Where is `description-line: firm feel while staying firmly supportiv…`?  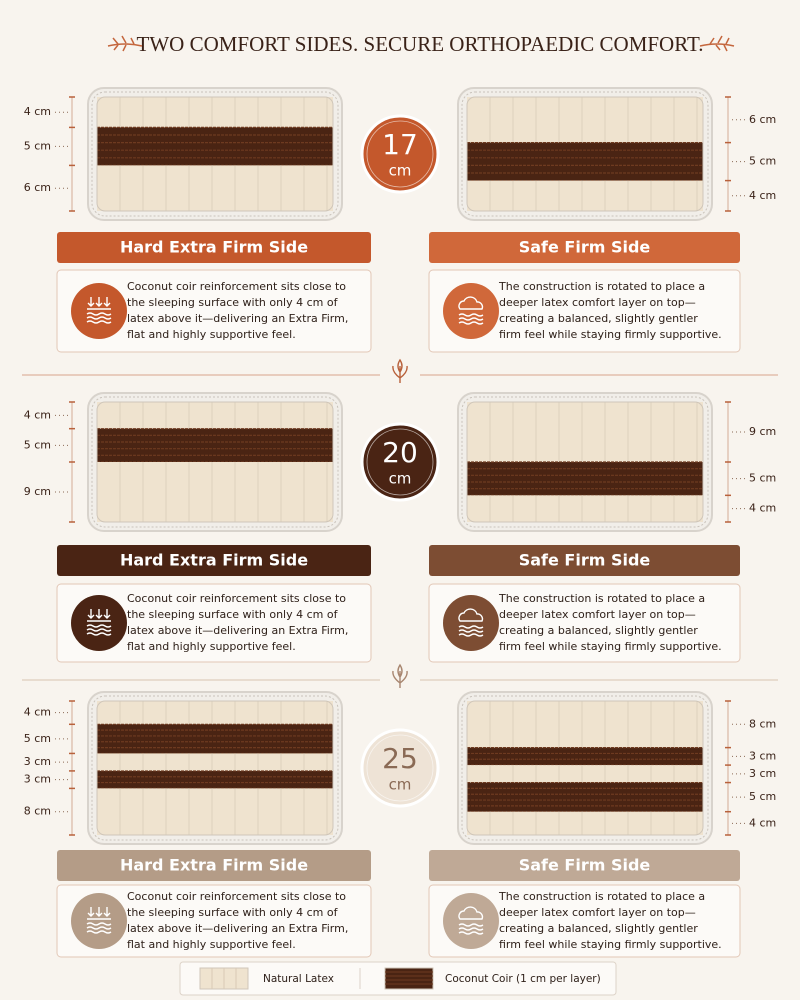
description-line: firm feel while staying firmly supportiv… is located at coordinates (610, 646).